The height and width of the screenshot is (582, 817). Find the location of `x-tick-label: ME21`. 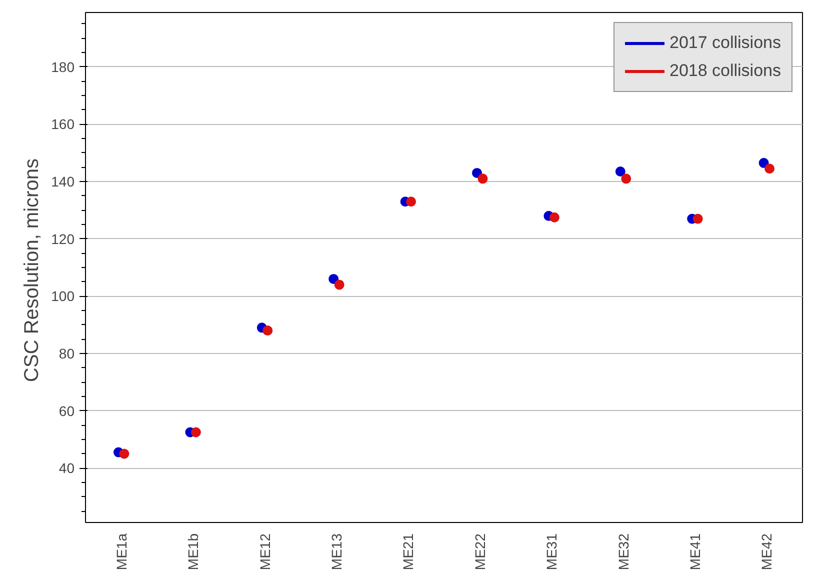

x-tick-label: ME21 is located at coordinates (408, 551).